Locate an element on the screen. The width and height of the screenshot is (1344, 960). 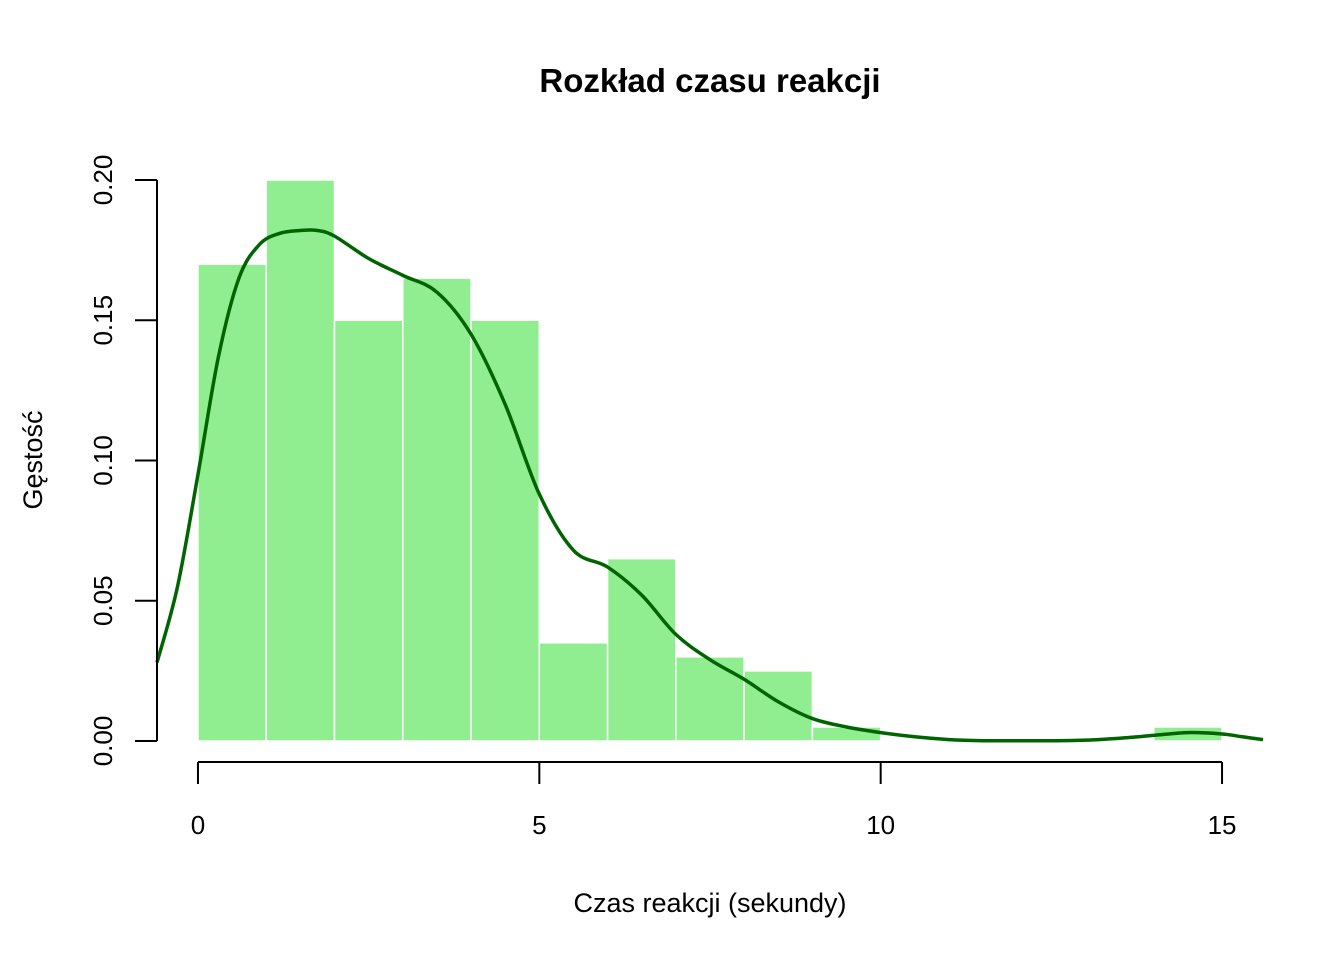
chart-title: Rozkład czasu reakcji is located at coordinates (709, 80).